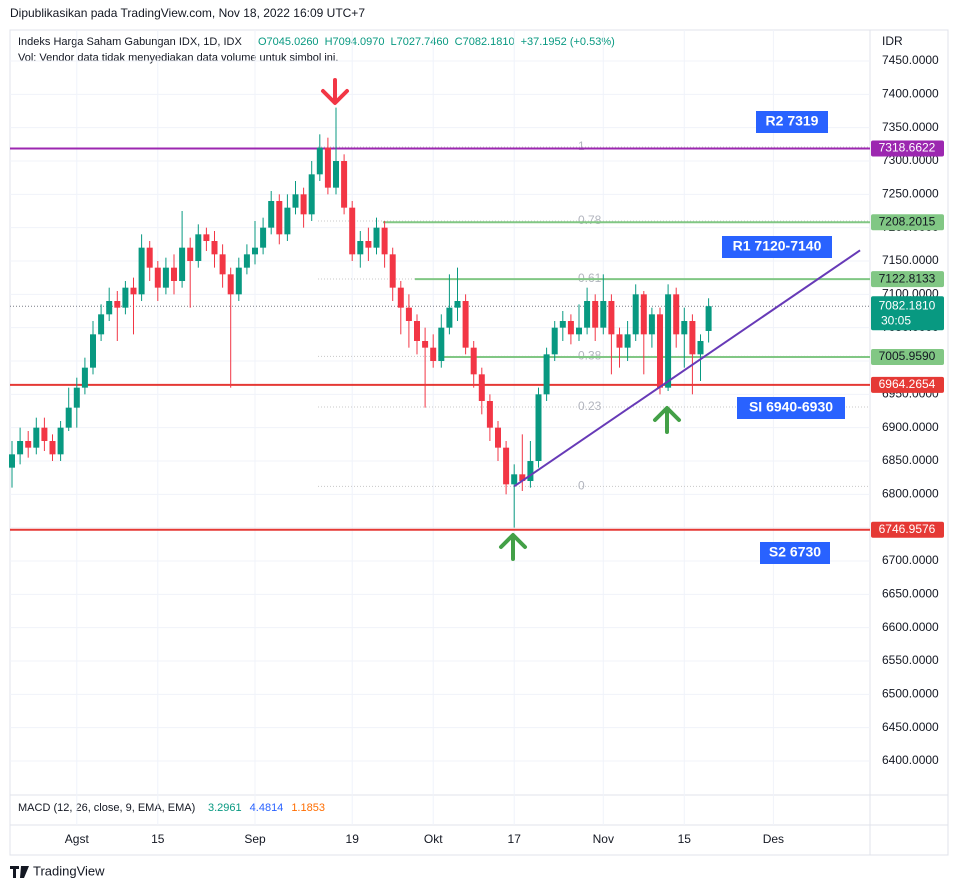 Image resolution: width=958 pixels, height=890 pixels. I want to click on annotation: SI 6940-6930, so click(791, 407).